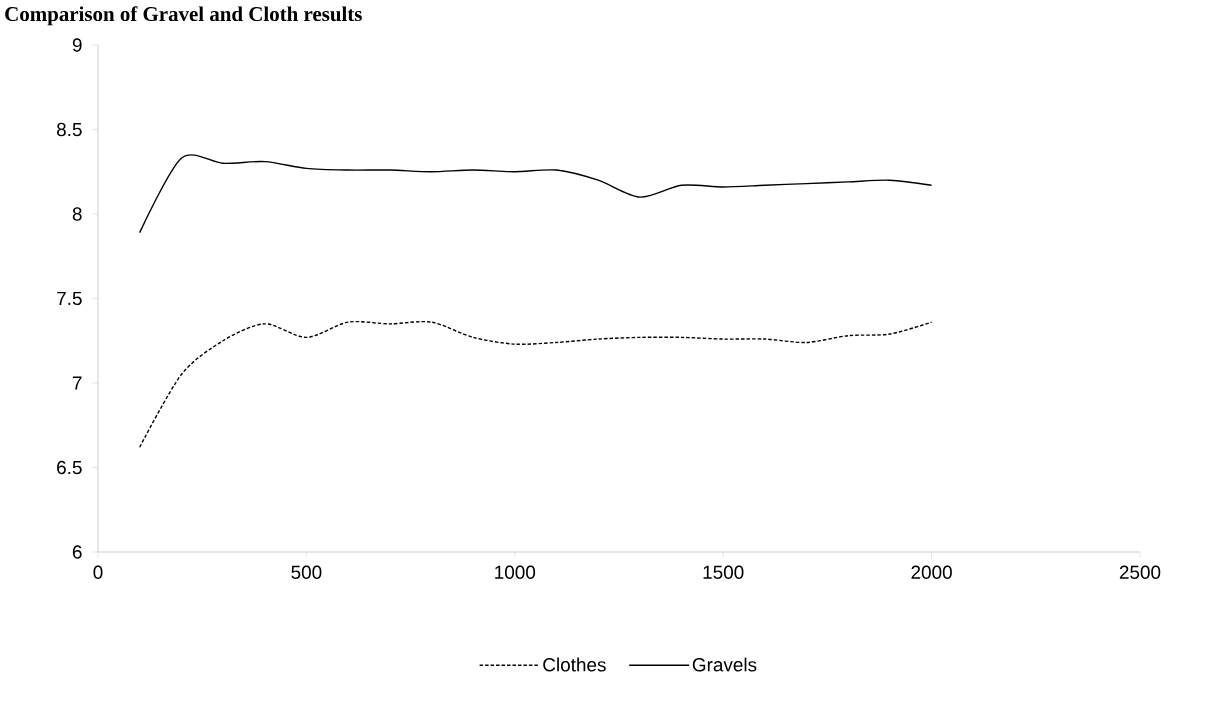 The image size is (1206, 708). I want to click on legend-label: Clothes, so click(574, 664).